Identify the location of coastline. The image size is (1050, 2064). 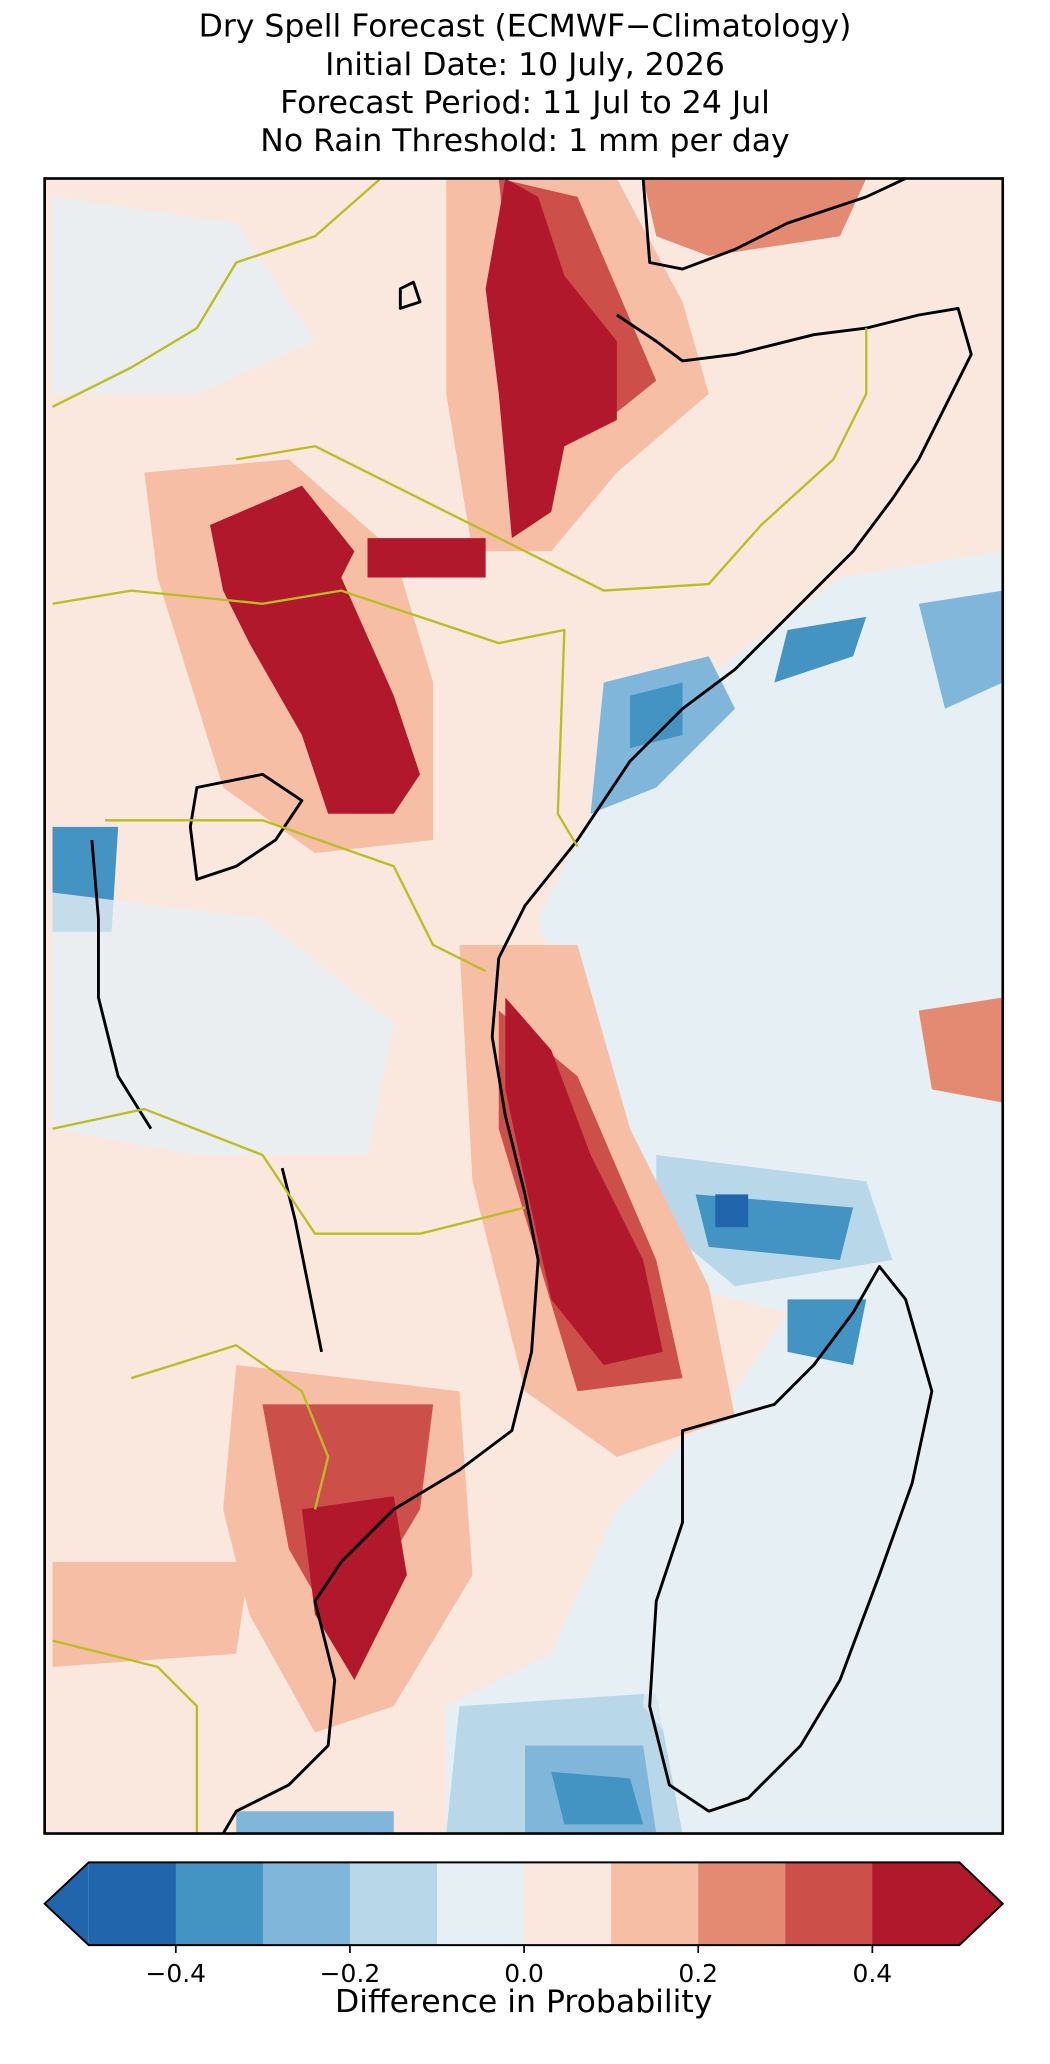
(774, 224).